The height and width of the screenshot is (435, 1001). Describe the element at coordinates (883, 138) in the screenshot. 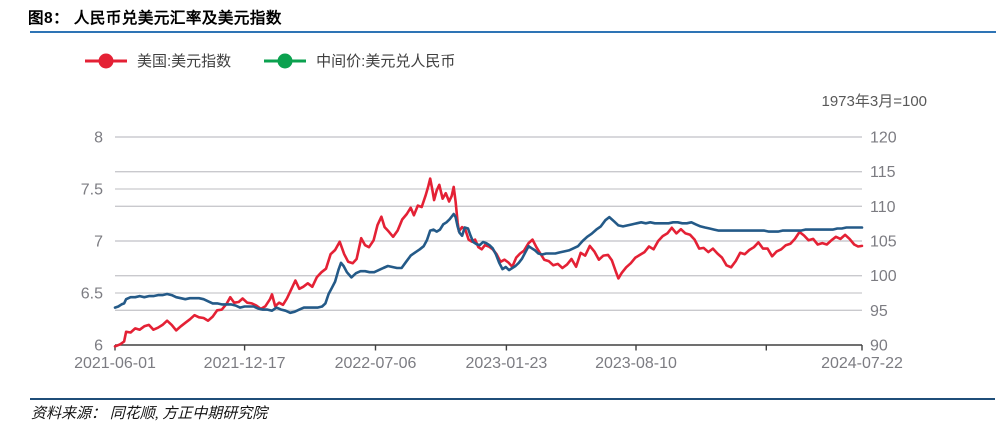

I see `right-axis-tick-label: 120` at that location.